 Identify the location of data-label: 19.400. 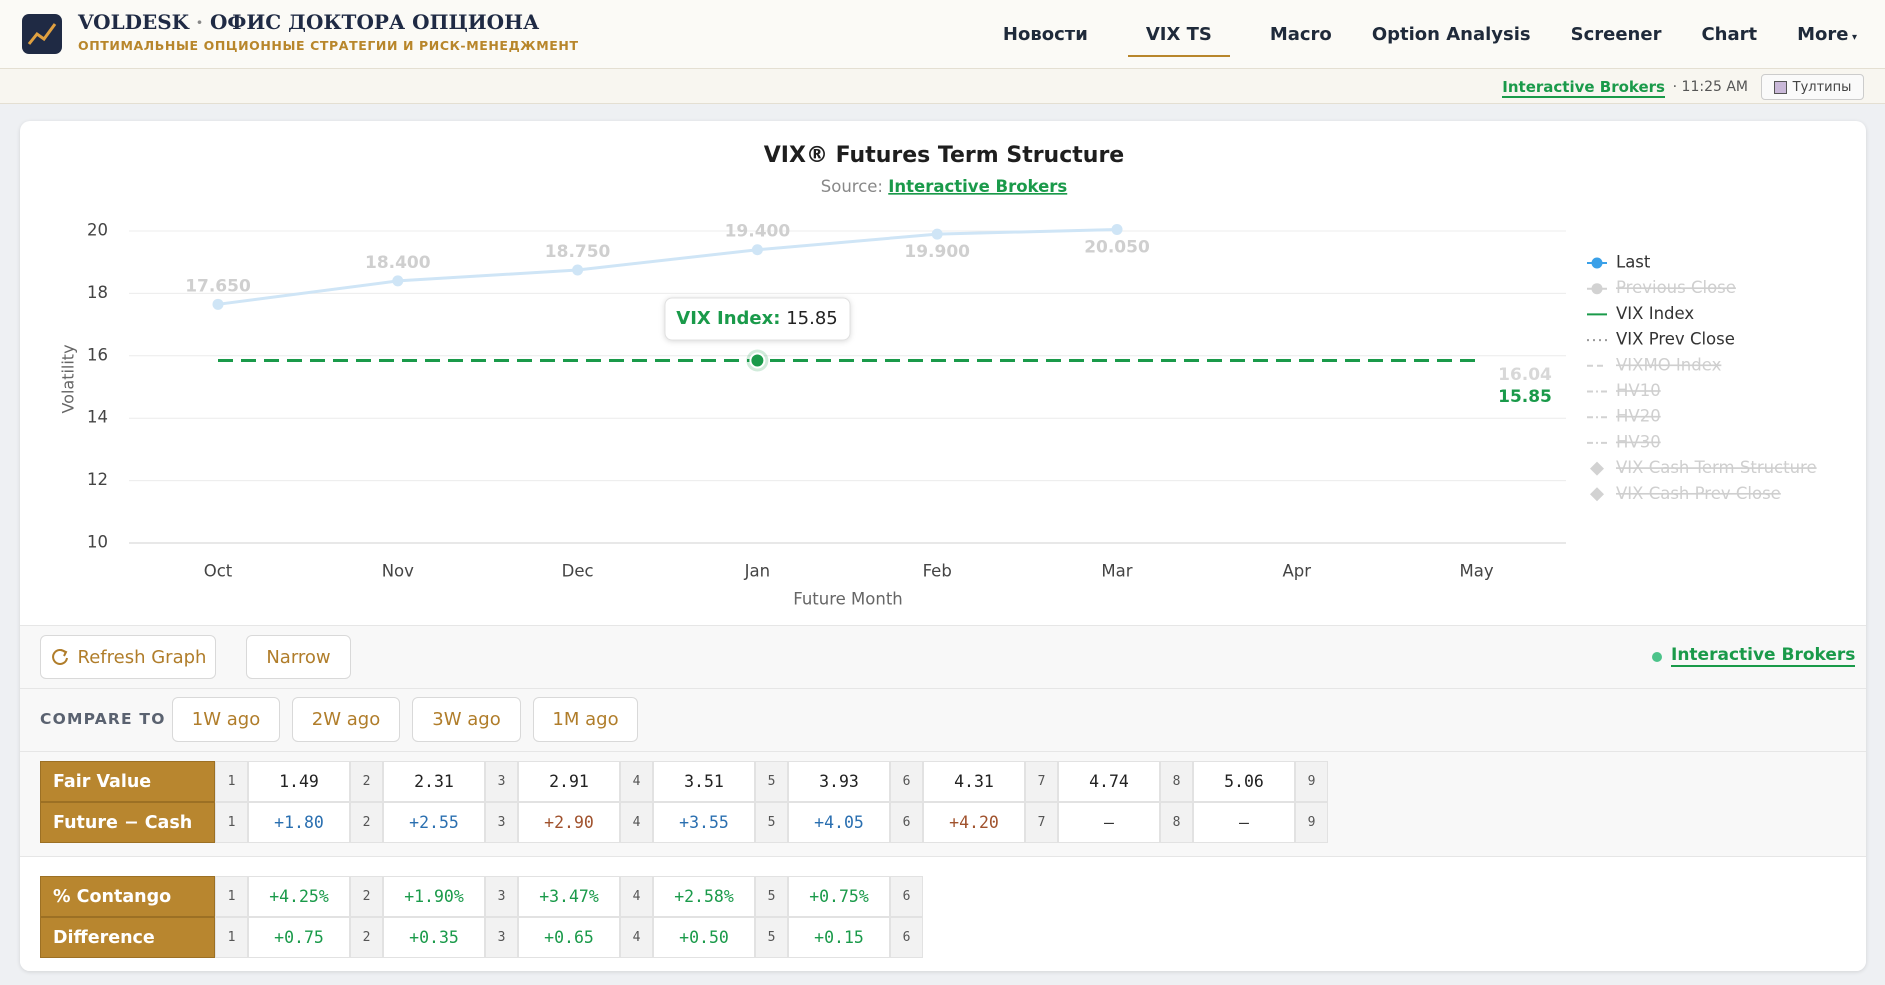
(758, 232).